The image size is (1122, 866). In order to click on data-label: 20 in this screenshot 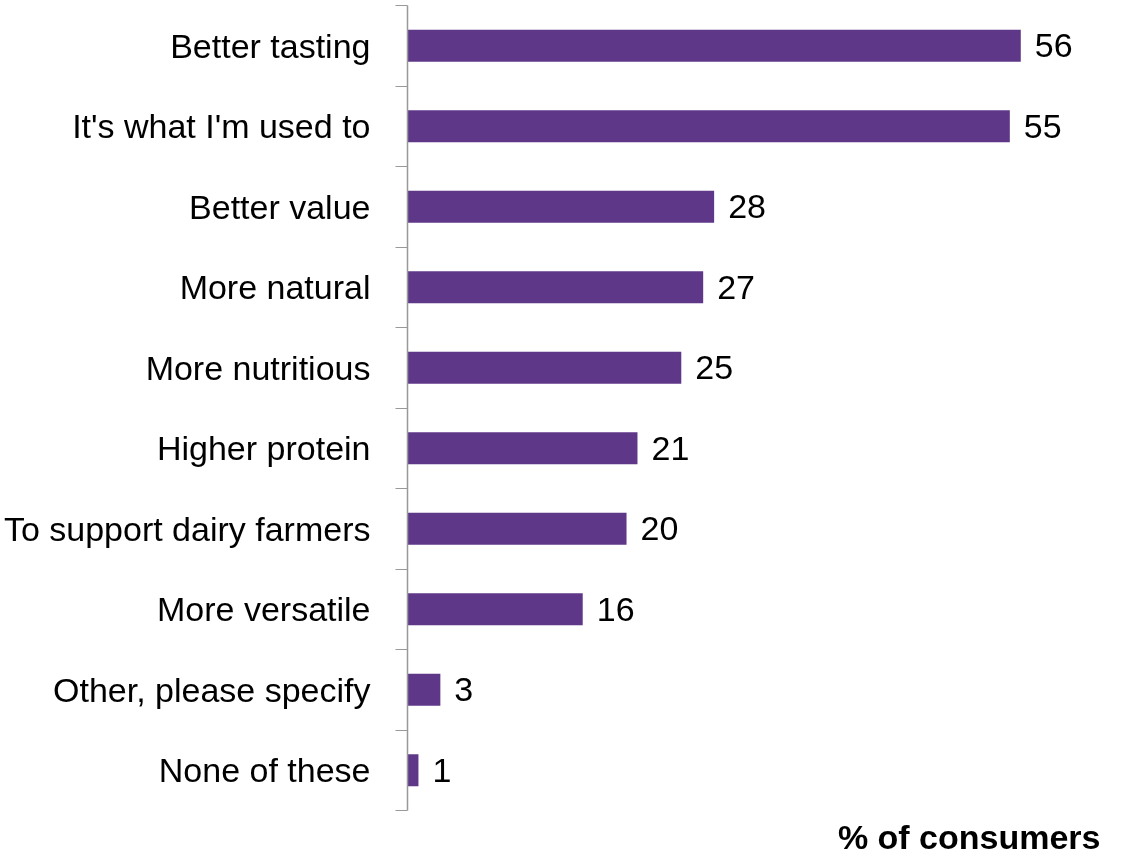, I will do `click(659, 528)`.